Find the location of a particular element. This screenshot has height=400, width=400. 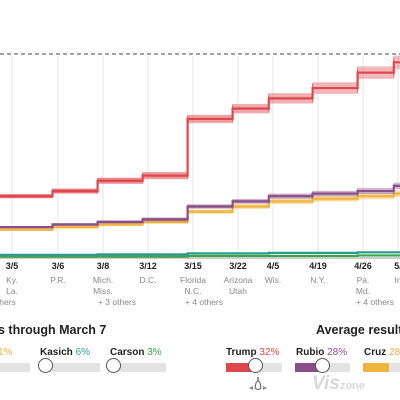

state-label-group: Wis. is located at coordinates (273, 280).